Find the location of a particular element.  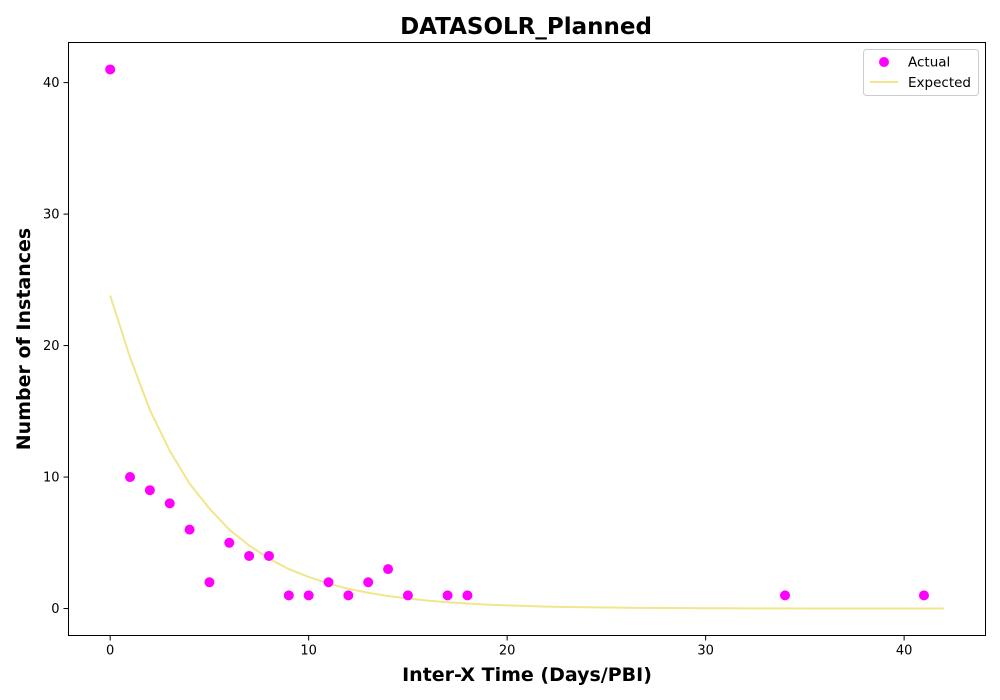

legend-marker-actual is located at coordinates (884, 62).